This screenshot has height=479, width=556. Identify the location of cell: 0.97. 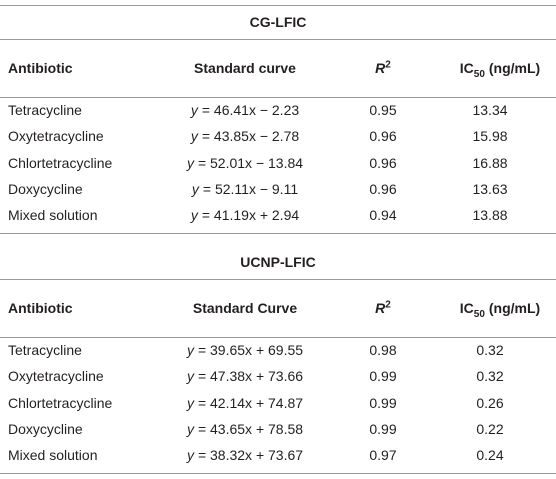
(382, 455).